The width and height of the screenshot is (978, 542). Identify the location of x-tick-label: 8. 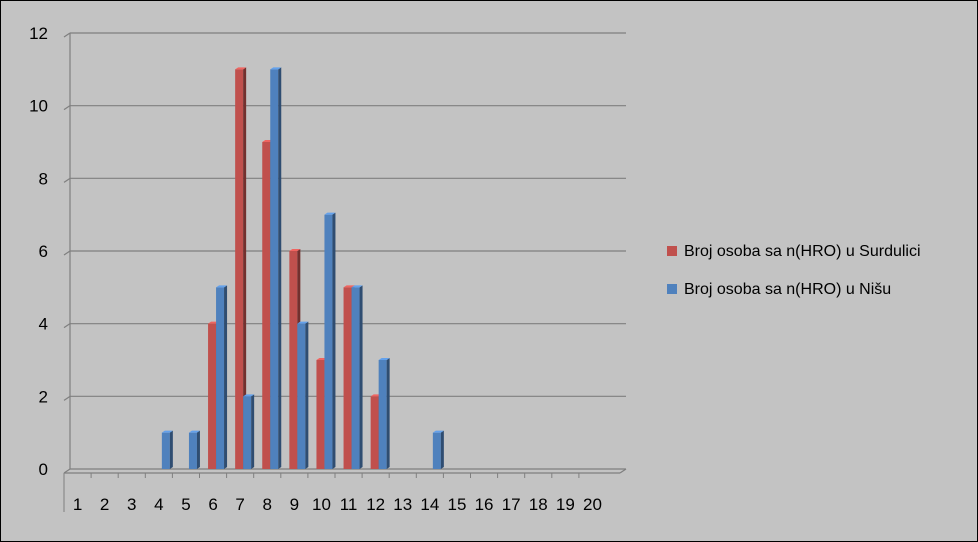
(267, 504).